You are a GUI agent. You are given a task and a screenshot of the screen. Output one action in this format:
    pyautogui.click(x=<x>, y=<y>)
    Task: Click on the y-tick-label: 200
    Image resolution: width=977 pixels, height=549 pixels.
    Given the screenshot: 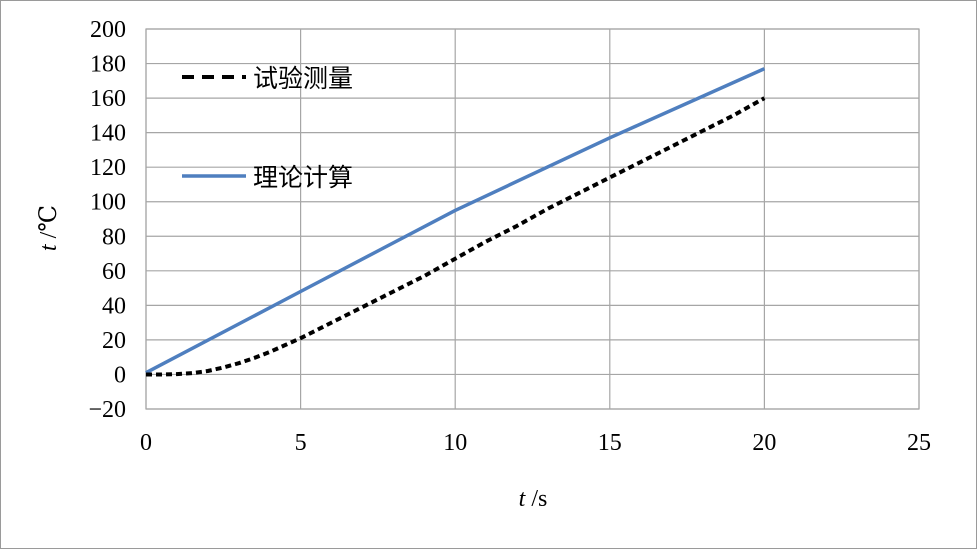 What is the action you would take?
    pyautogui.click(x=108, y=30)
    